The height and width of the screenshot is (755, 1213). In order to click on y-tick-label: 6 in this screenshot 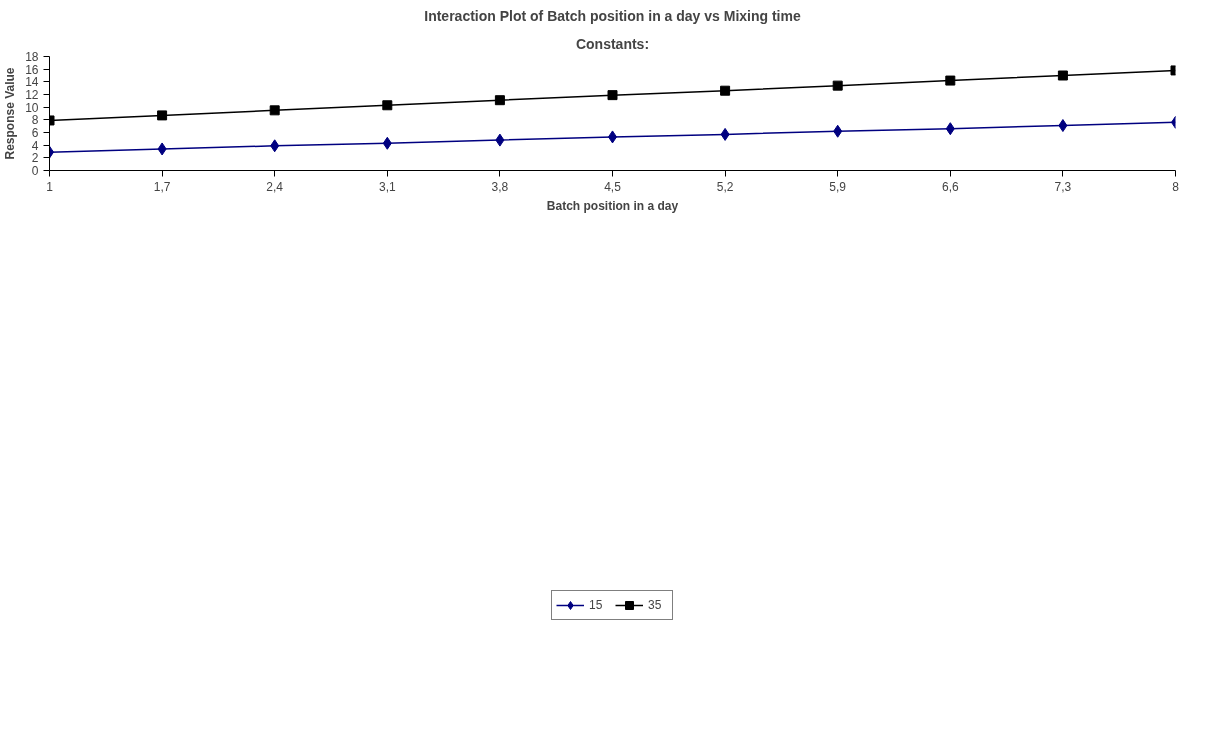, I will do `click(35, 133)`.